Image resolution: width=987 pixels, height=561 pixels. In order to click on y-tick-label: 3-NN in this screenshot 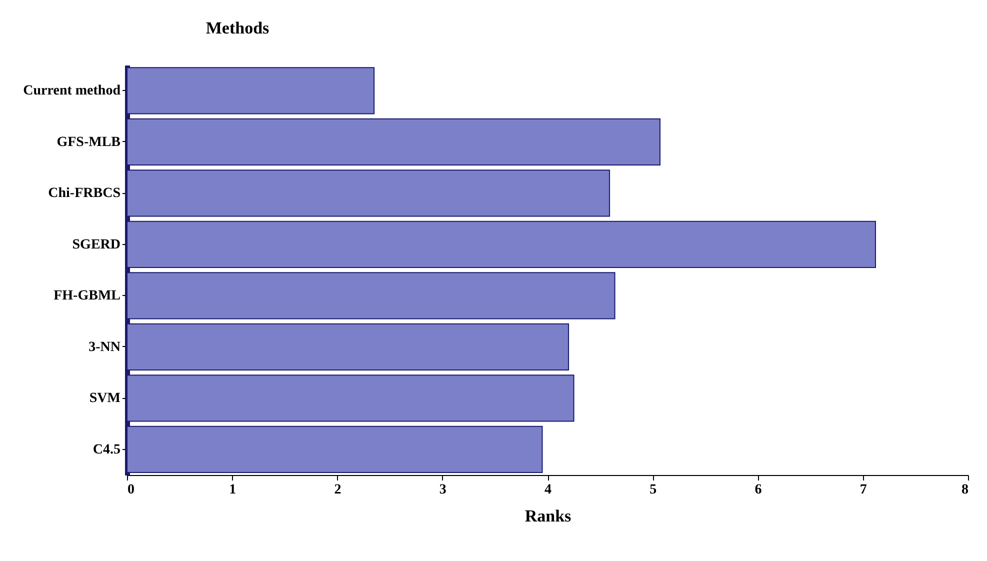, I will do `click(104, 347)`.